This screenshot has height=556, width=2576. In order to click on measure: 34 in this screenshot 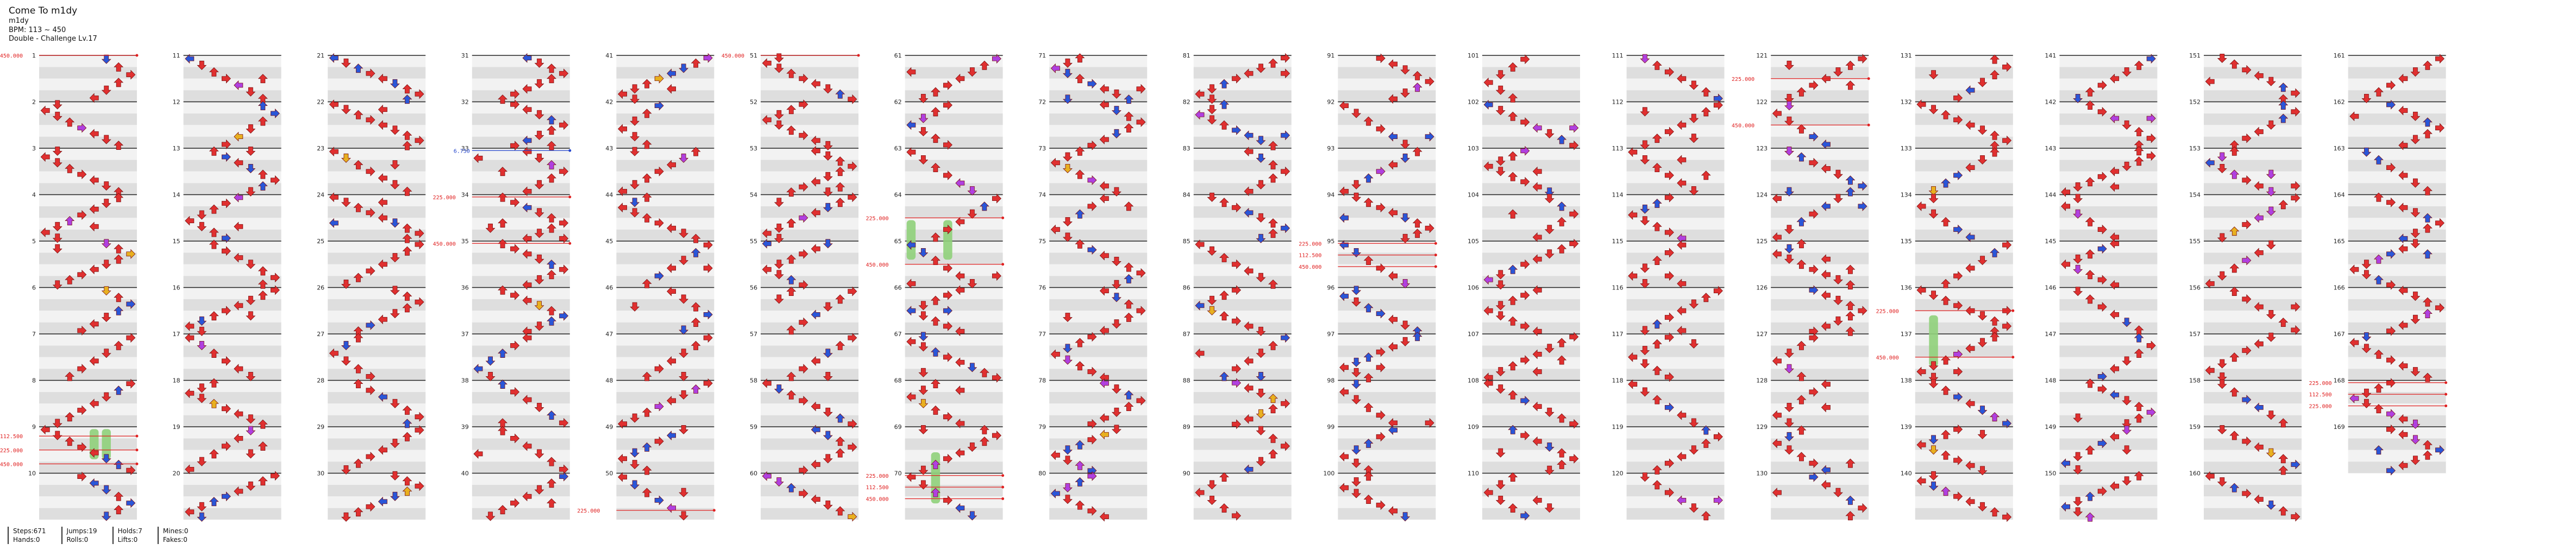, I will do `click(515, 216)`.